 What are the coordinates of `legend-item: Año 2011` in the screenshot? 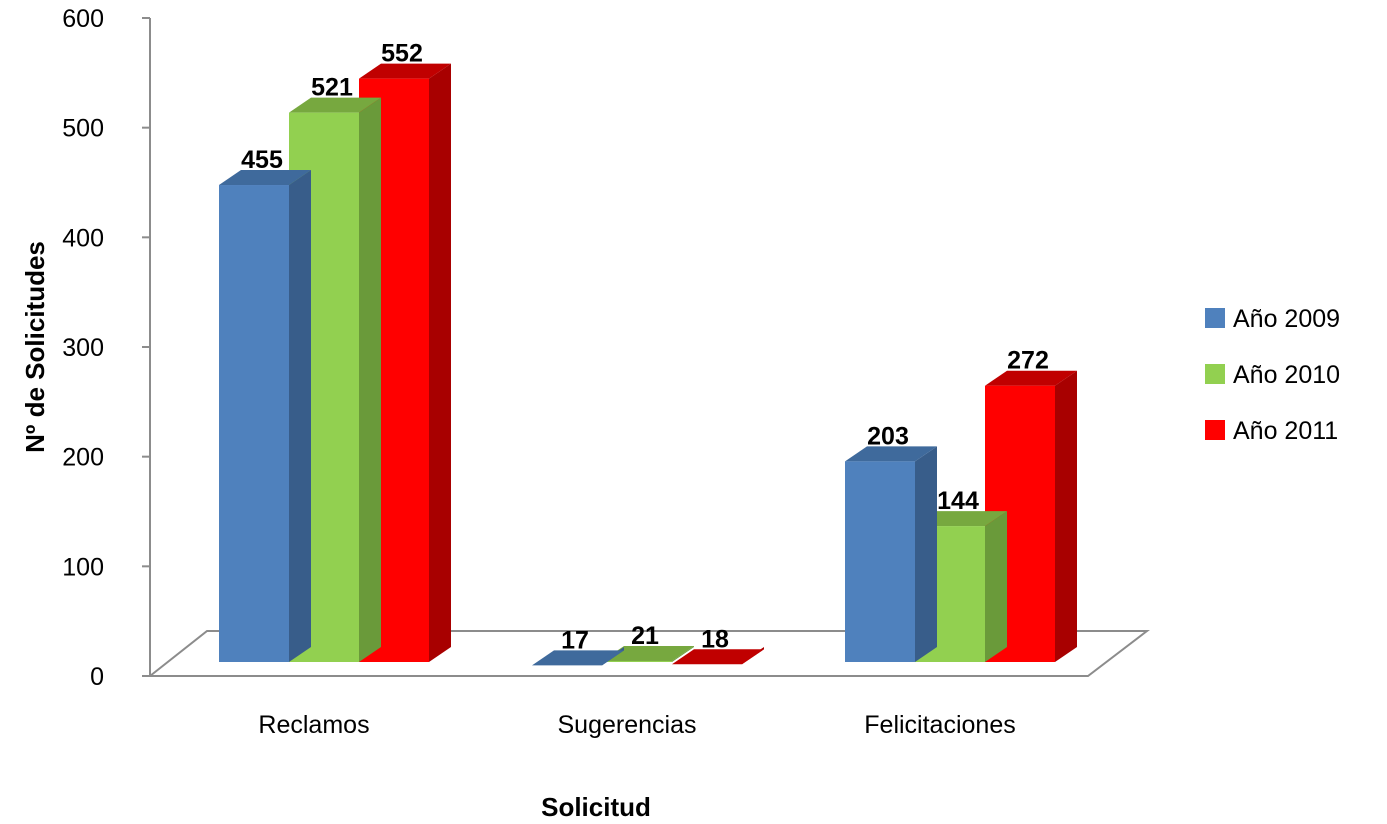 It's located at (1271, 431).